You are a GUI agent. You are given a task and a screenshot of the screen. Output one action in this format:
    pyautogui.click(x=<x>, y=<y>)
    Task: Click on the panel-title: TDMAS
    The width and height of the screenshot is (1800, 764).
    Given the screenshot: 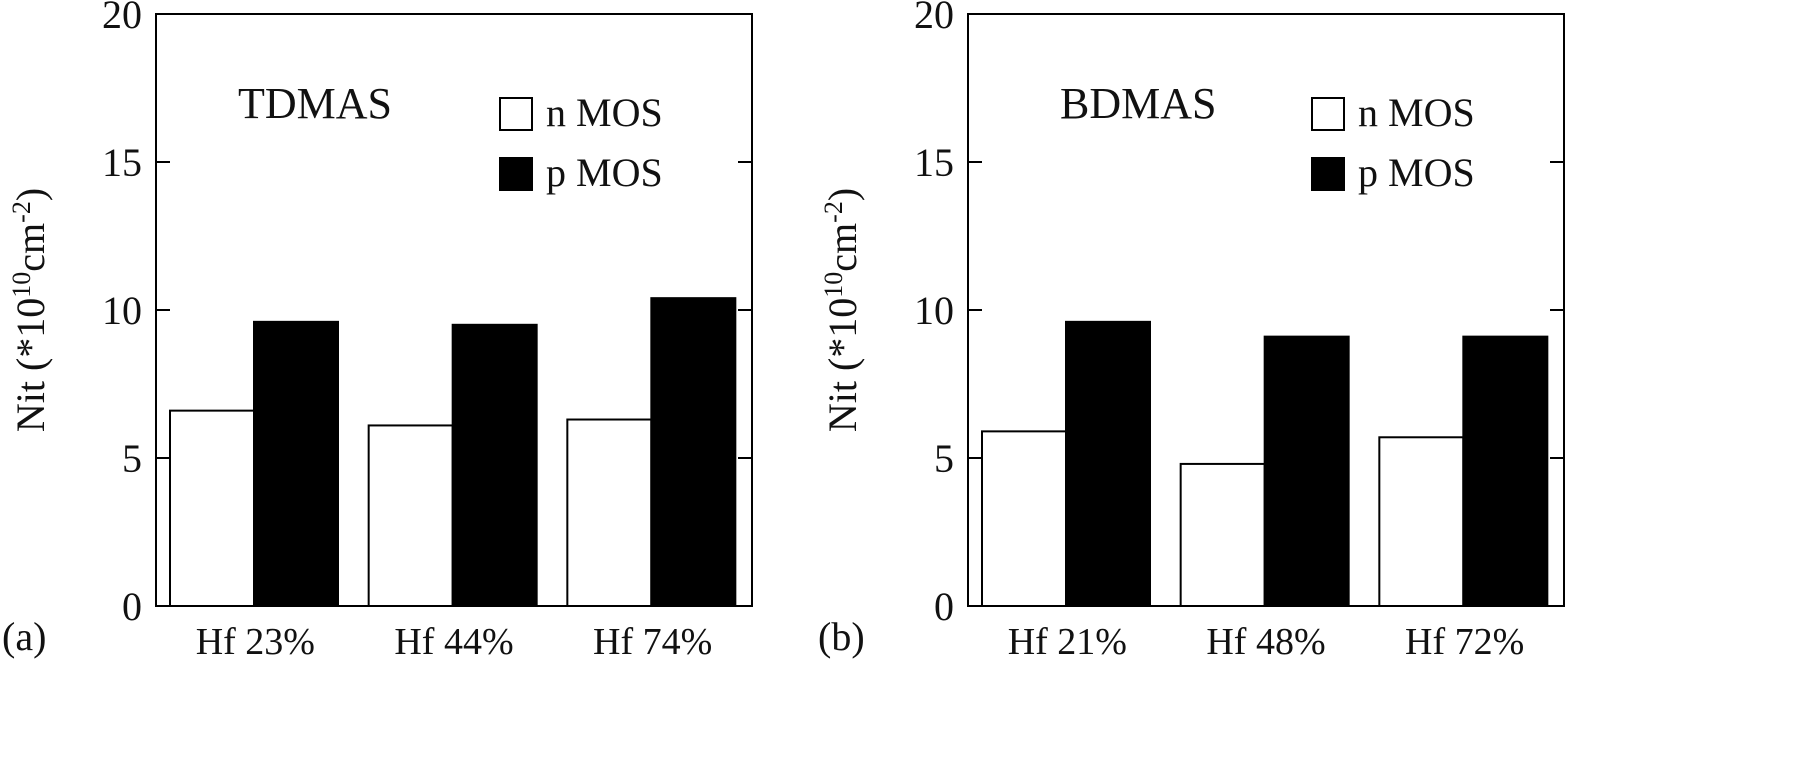 What is the action you would take?
    pyautogui.click(x=315, y=103)
    